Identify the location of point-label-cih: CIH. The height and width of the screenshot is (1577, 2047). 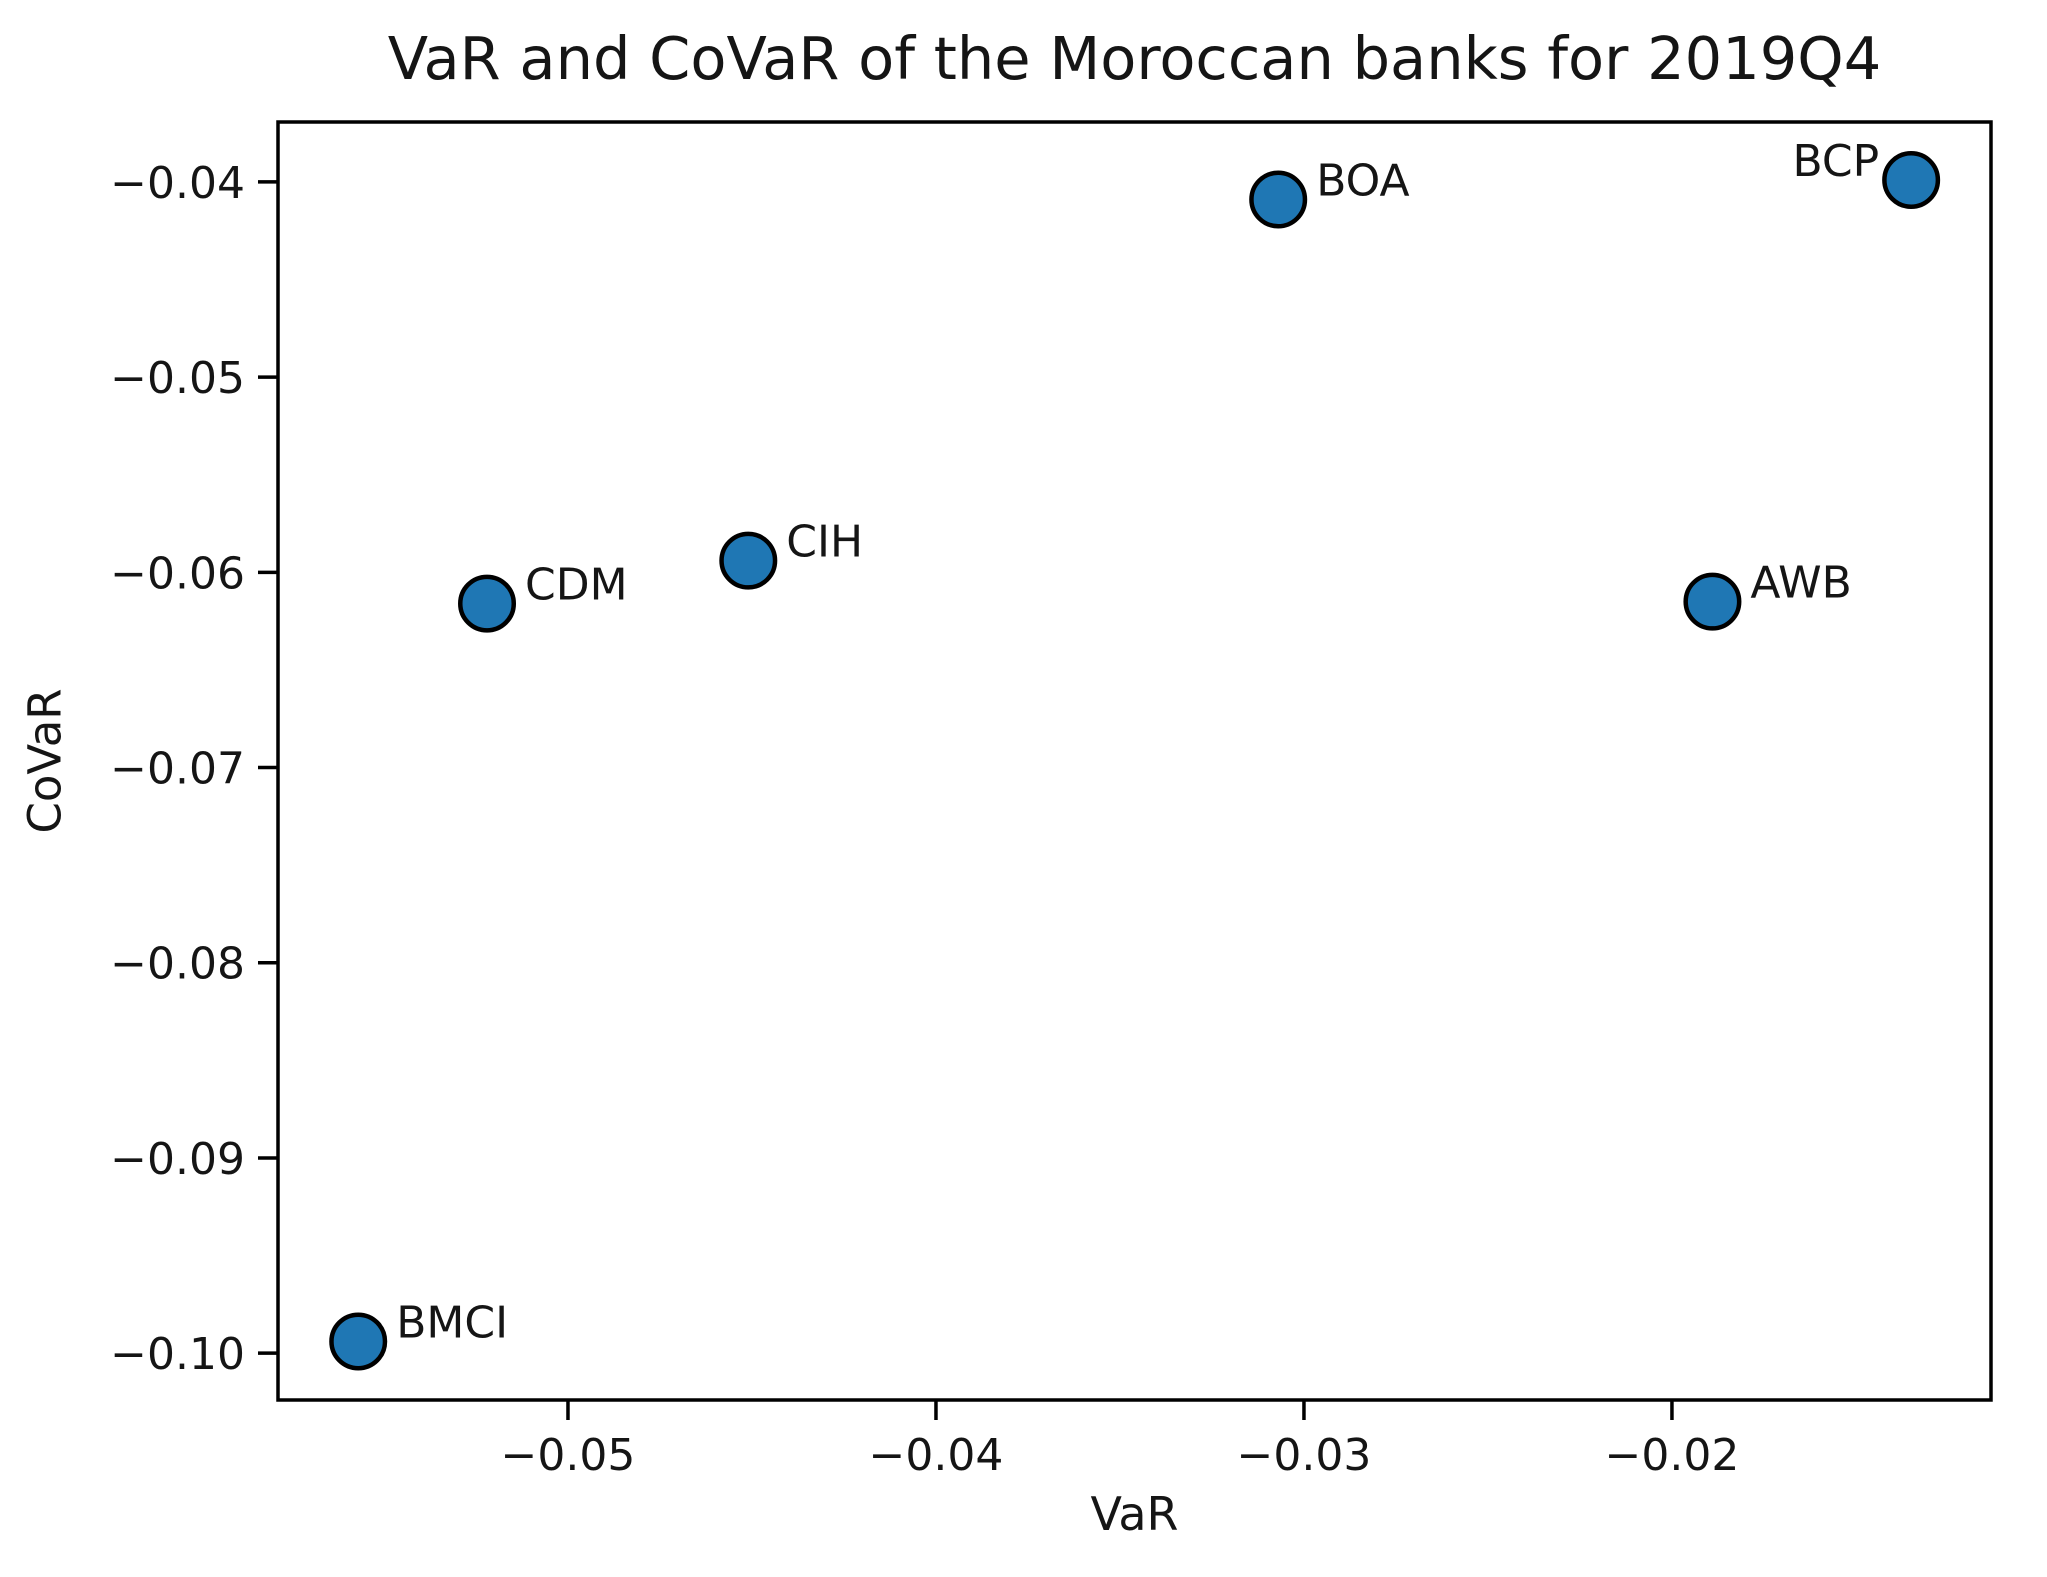
(824, 542).